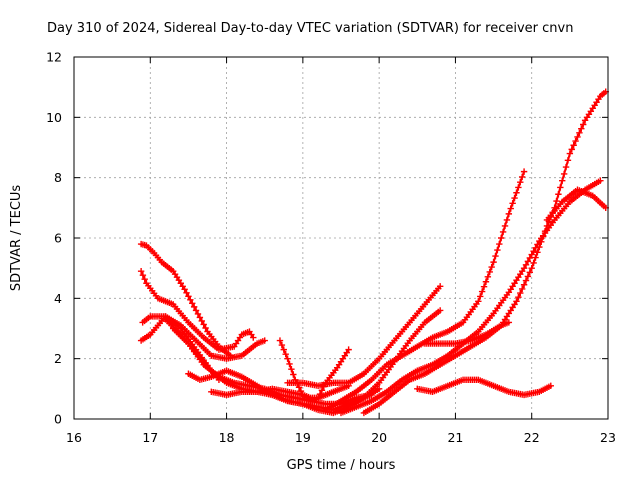 The image size is (640, 480). Describe the element at coordinates (58, 177) in the screenshot. I see `y-tick-label: 8` at that location.